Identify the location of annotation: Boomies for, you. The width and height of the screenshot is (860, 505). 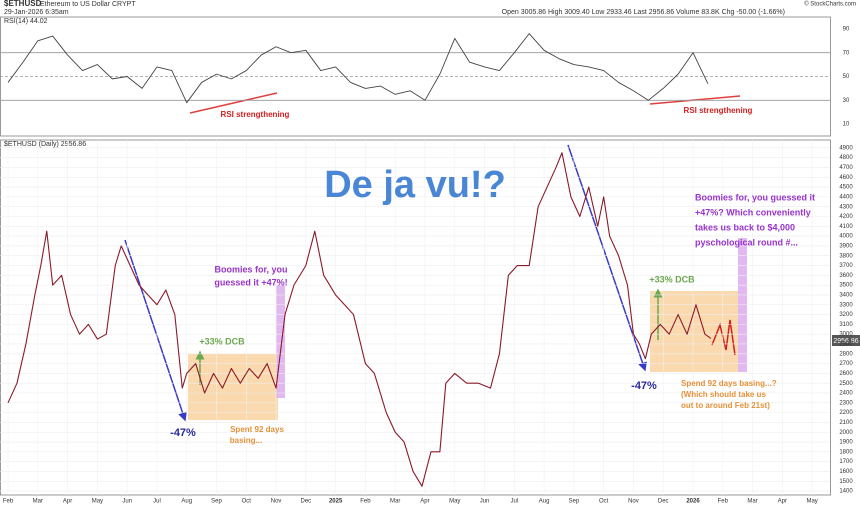
(250, 269).